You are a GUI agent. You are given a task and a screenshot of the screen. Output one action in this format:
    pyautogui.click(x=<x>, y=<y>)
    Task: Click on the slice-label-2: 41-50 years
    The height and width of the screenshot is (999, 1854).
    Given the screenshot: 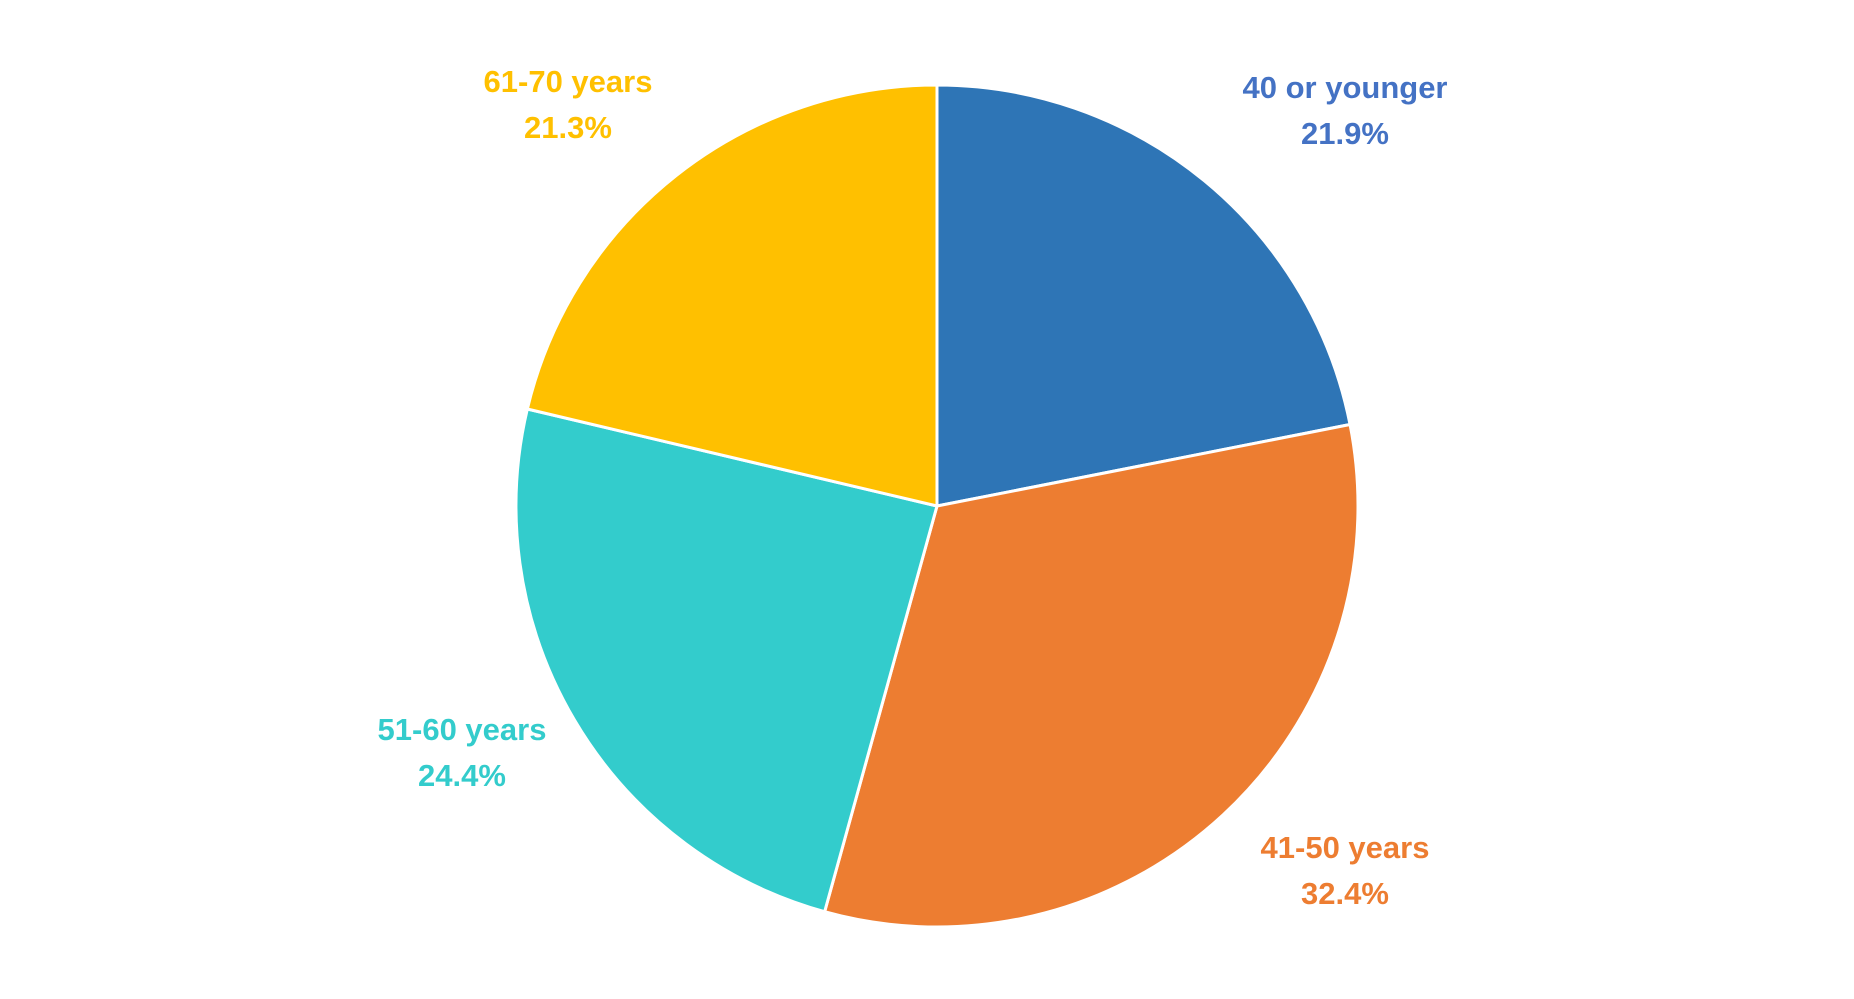 What is the action you would take?
    pyautogui.click(x=1345, y=847)
    